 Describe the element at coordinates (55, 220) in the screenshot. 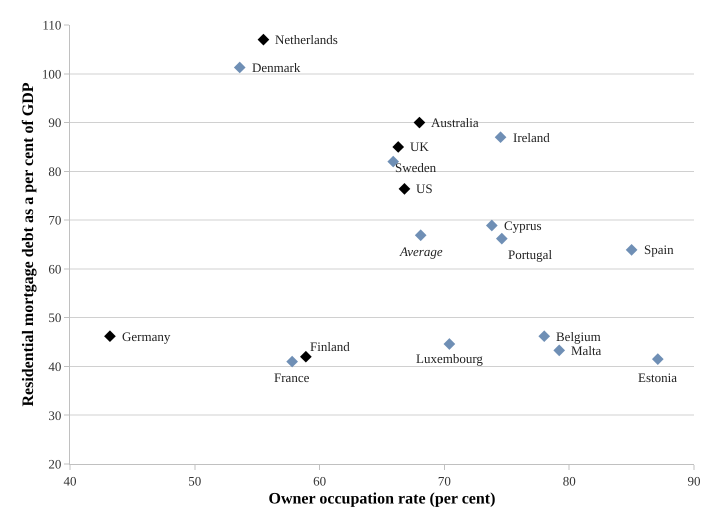

I see `y-tick-label: 70` at that location.